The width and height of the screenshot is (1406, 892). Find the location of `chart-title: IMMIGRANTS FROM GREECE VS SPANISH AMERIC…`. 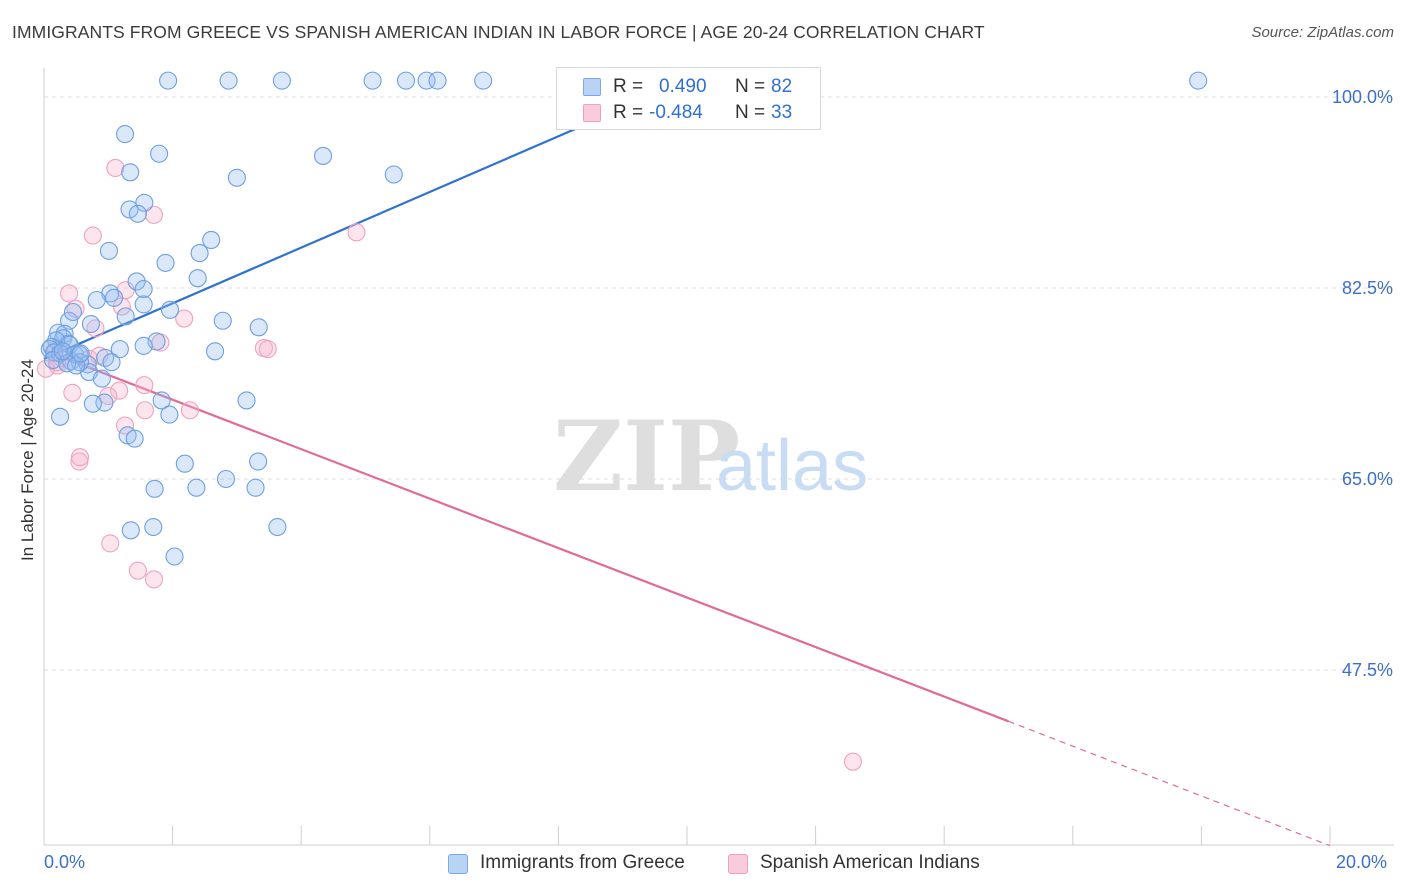

chart-title: IMMIGRANTS FROM GREECE VS SPANISH AMERIC… is located at coordinates (498, 32).